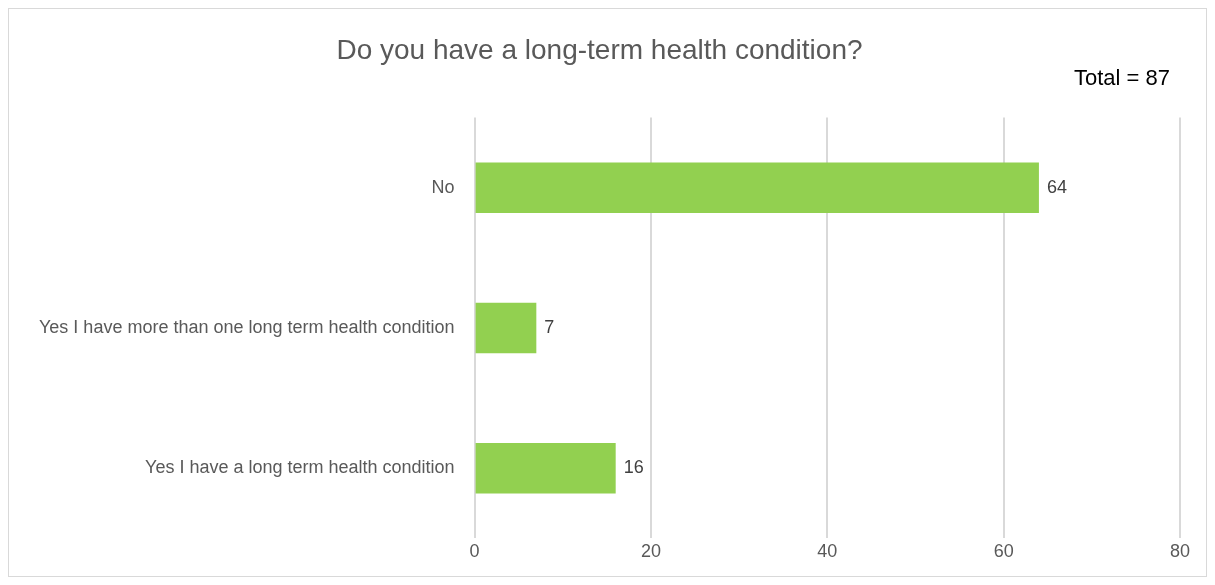  What do you see at coordinates (1121, 78) in the screenshot?
I see `text: Total = 87` at bounding box center [1121, 78].